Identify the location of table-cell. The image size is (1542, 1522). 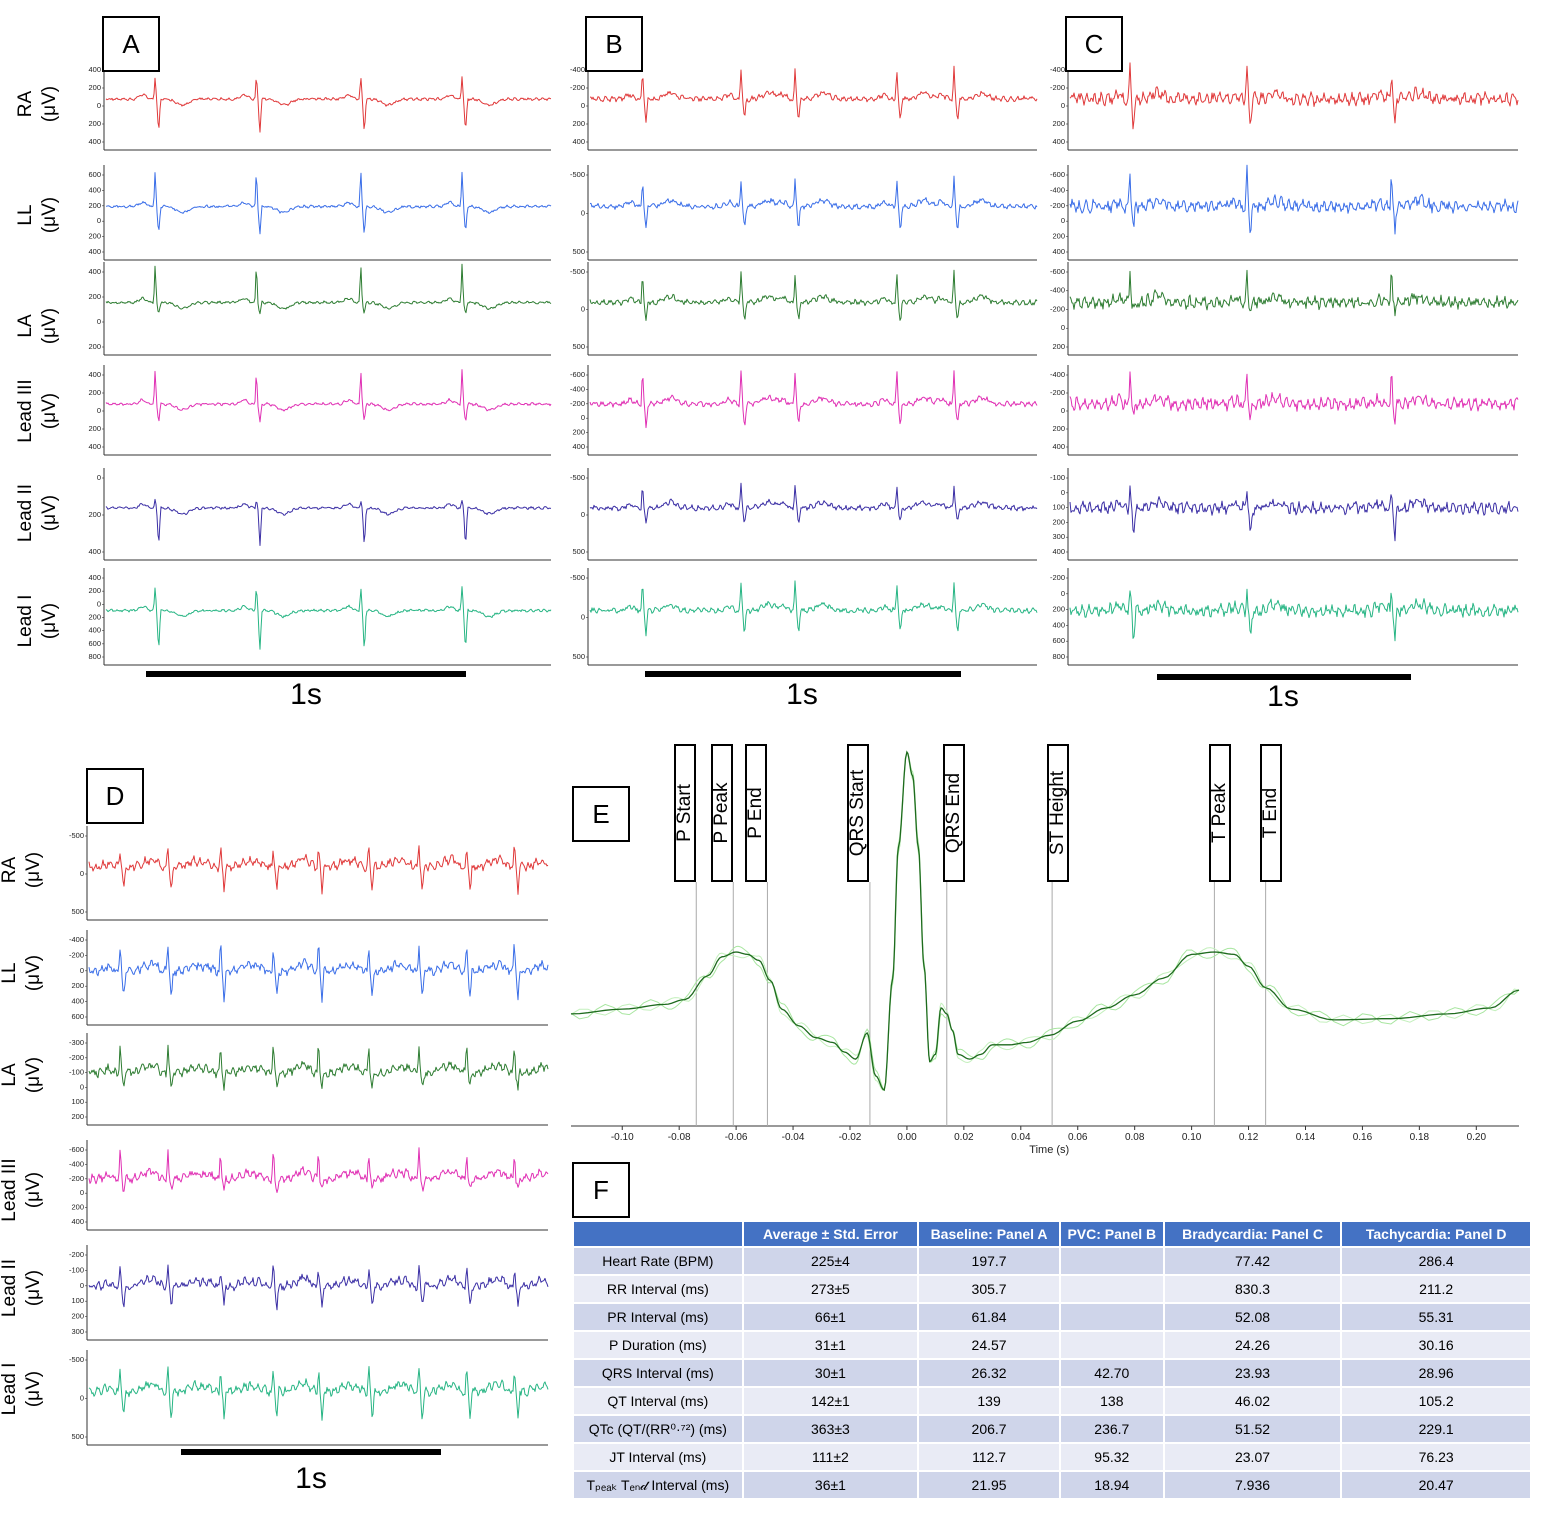
(1111, 1261).